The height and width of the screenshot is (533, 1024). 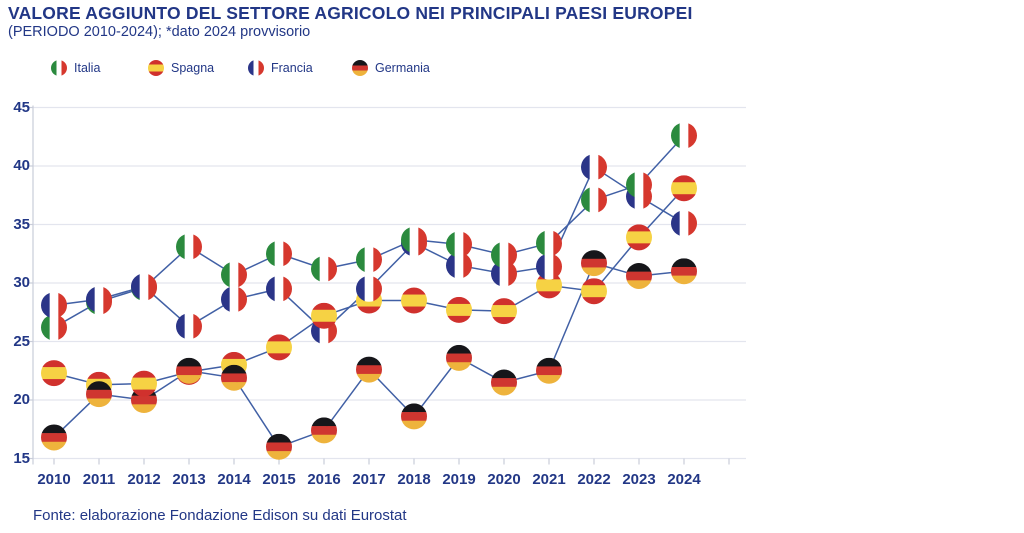 What do you see at coordinates (234, 479) in the screenshot?
I see `x-tick-label-2014: 2014` at bounding box center [234, 479].